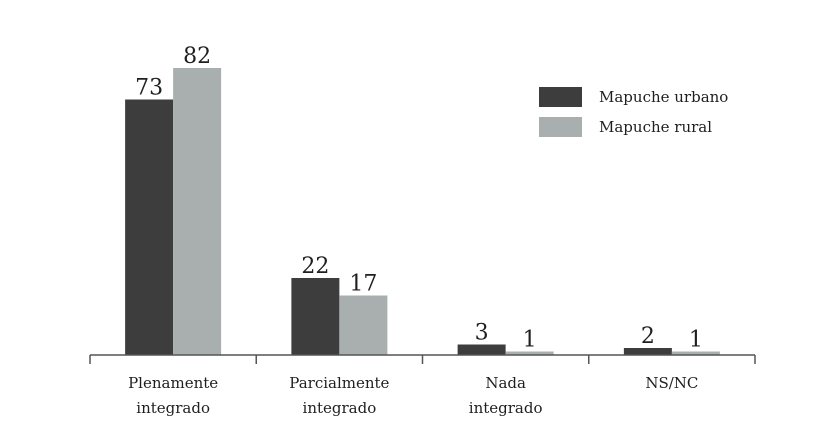  I want to click on legend-swatch-rural, so click(560, 127).